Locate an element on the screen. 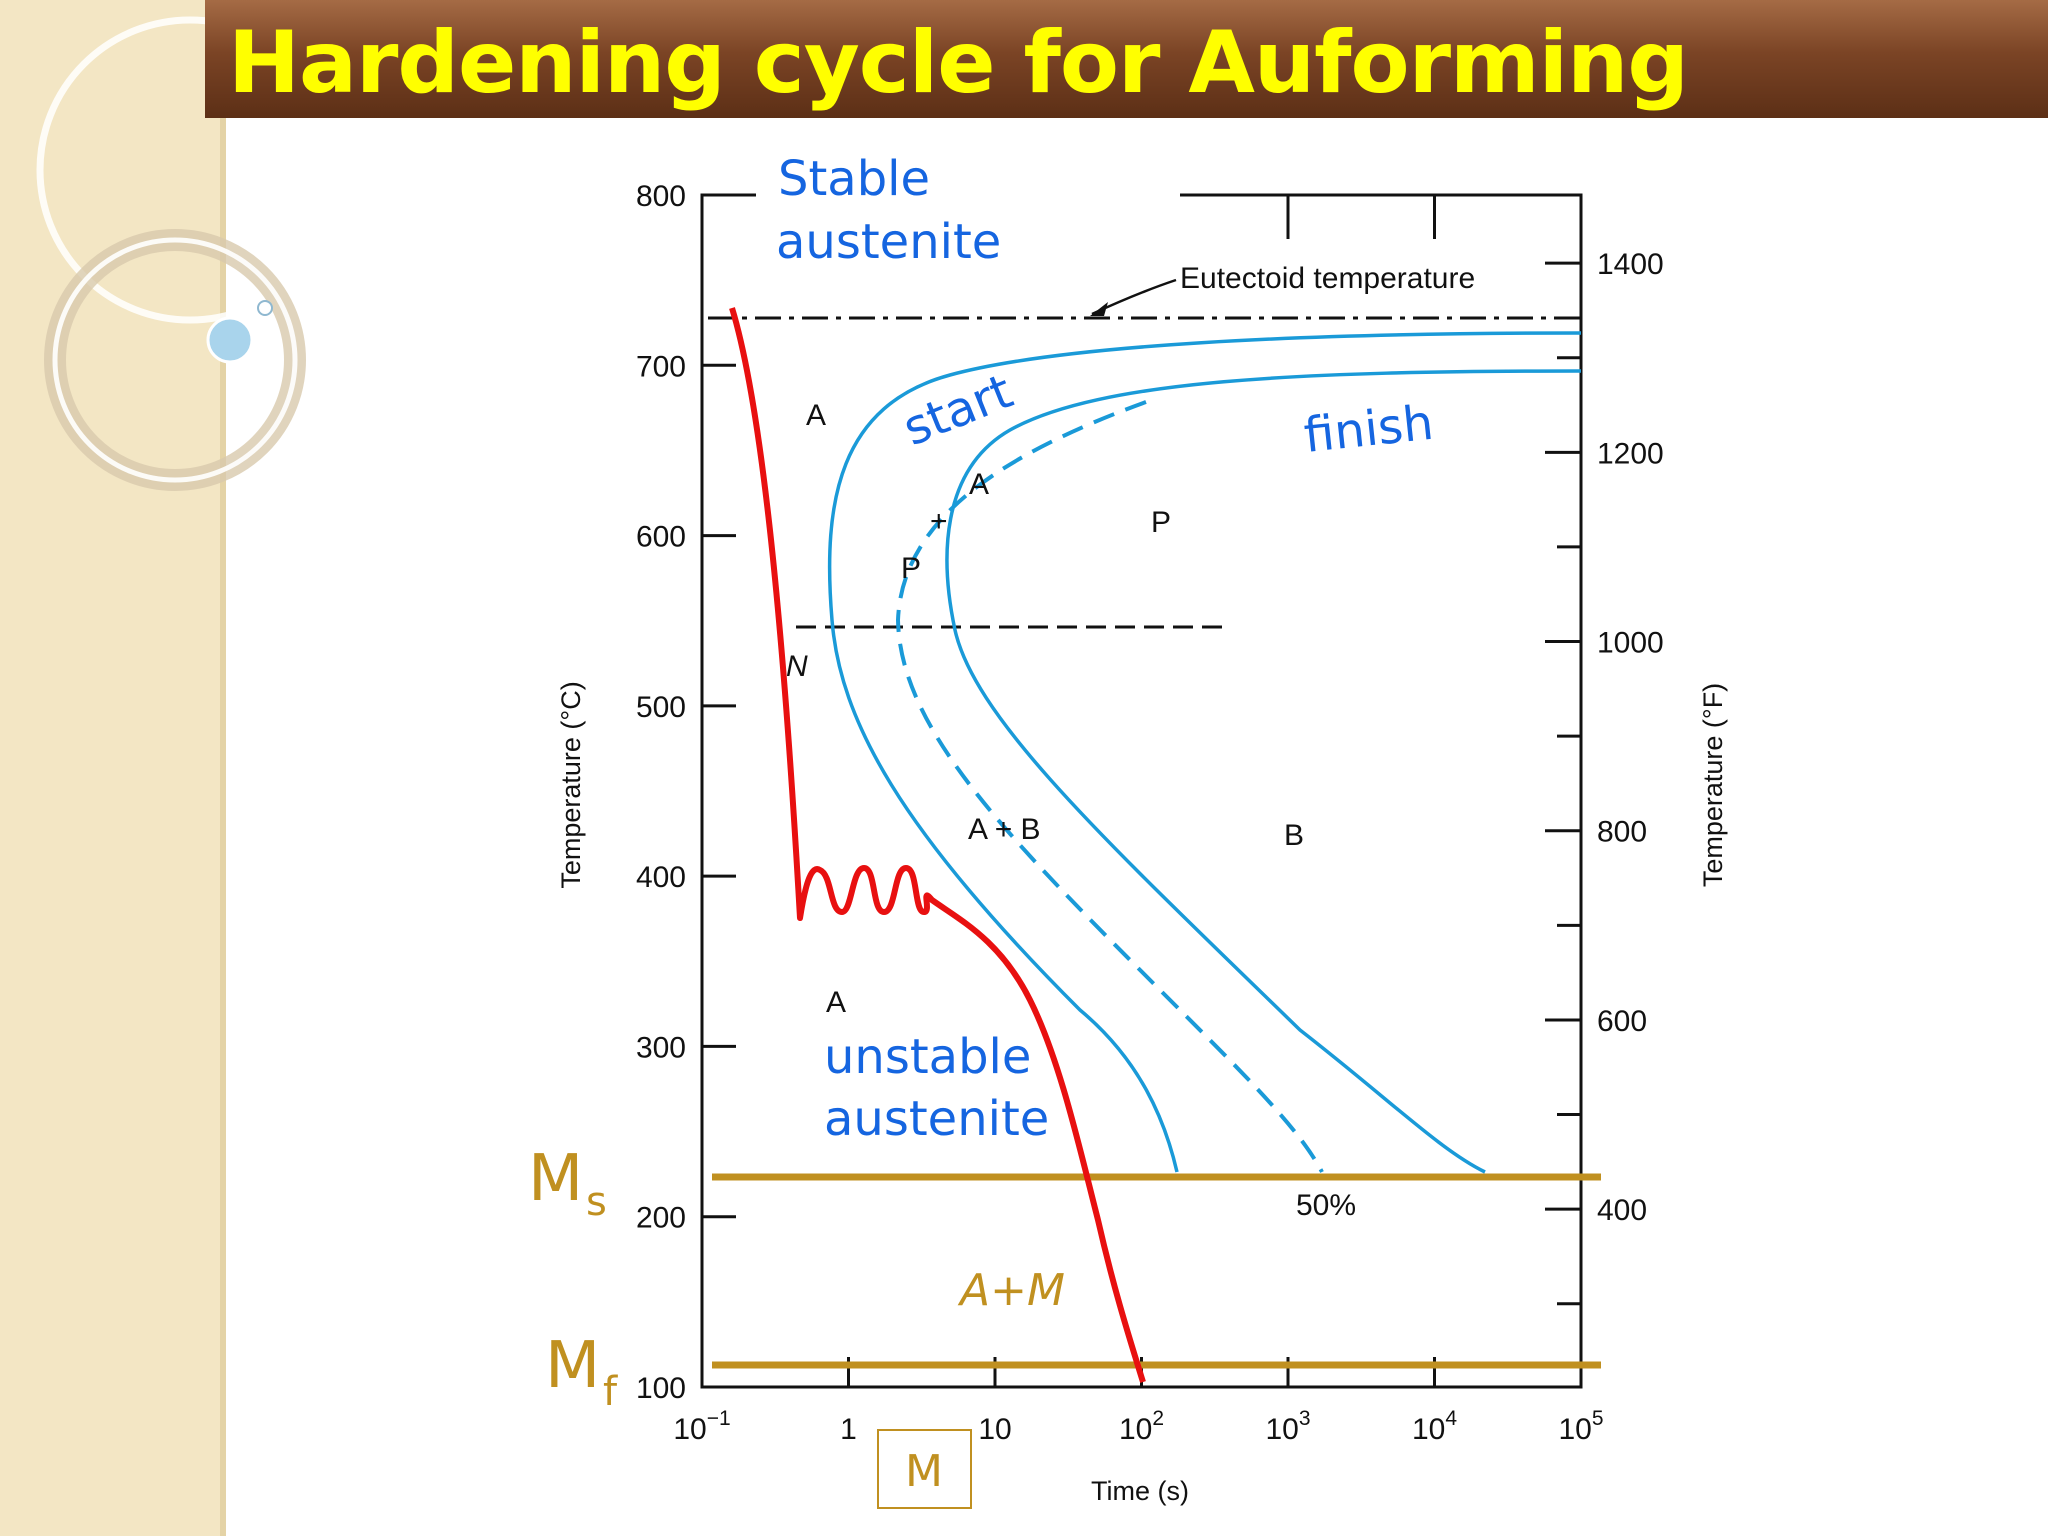 This screenshot has height=1536, width=2048. region-b: B is located at coordinates (1294, 835).